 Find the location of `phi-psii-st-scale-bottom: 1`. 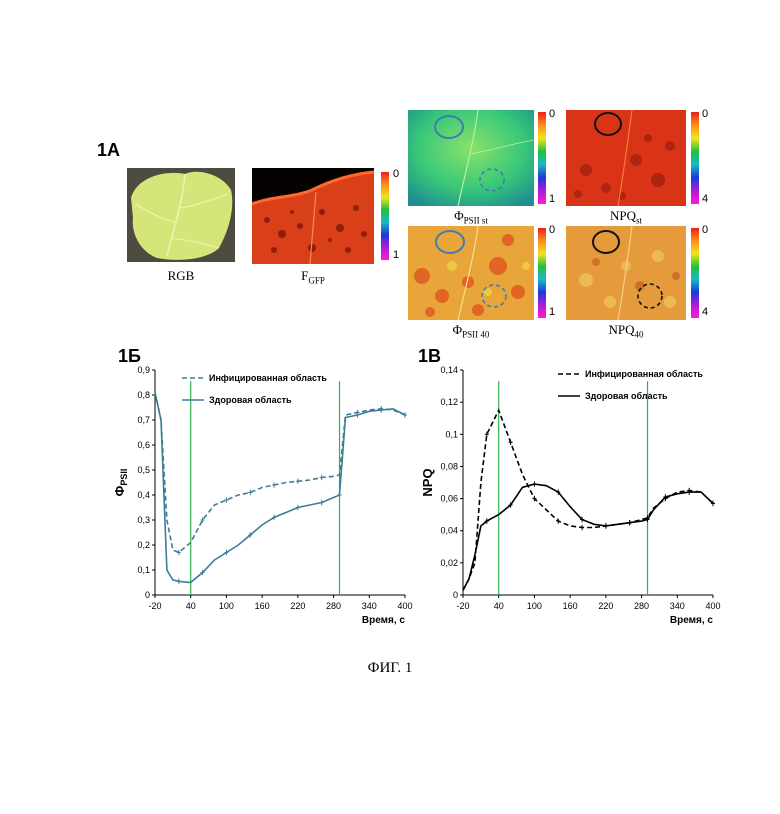

phi-psii-st-scale-bottom: 1 is located at coordinates (552, 199).